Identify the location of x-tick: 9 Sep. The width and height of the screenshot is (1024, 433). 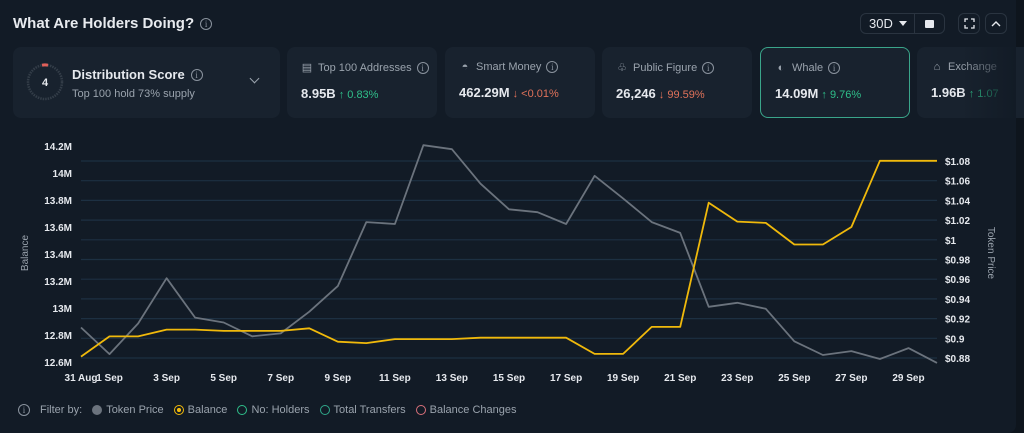
(337, 378).